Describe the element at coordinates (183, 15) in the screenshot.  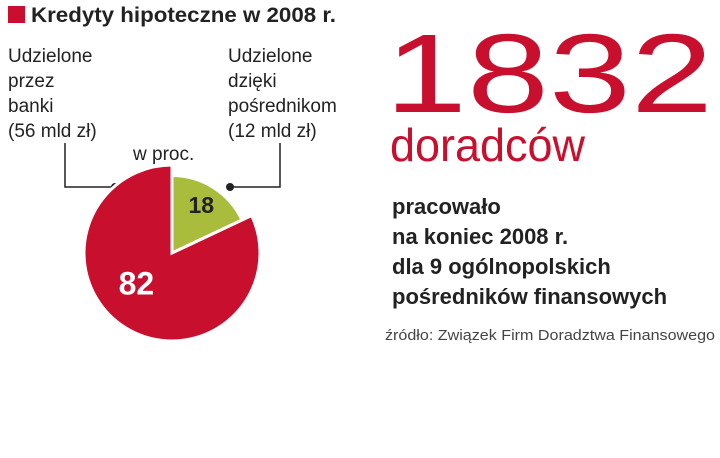
I see `chart-title: Kredyty hipoteczne w 2008 r.` at that location.